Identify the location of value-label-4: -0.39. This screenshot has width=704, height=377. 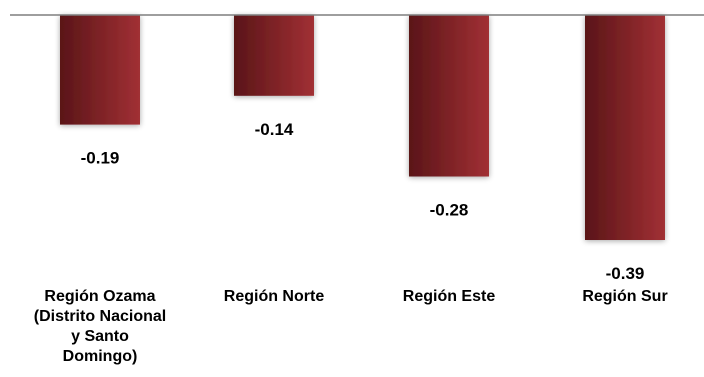
(625, 273).